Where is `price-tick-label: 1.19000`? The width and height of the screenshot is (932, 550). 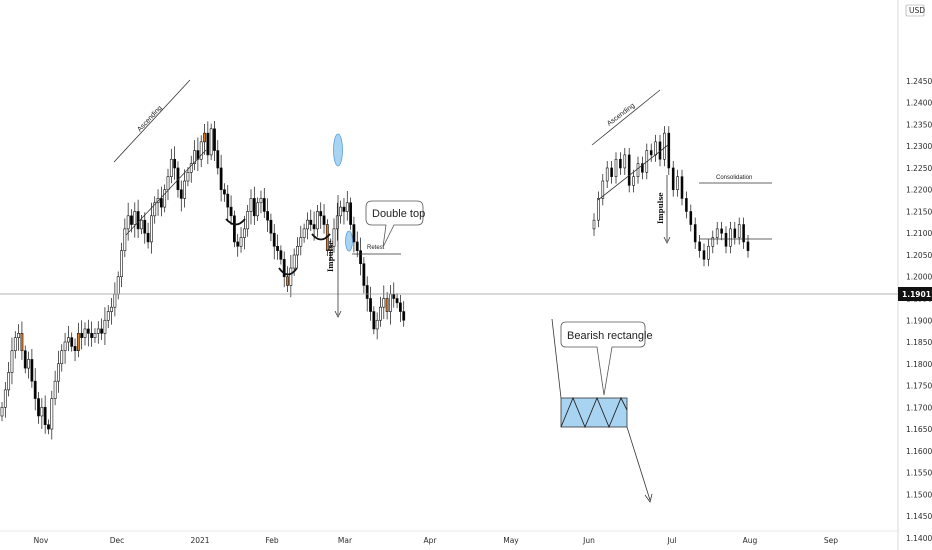 price-tick-label: 1.19000 is located at coordinates (919, 320).